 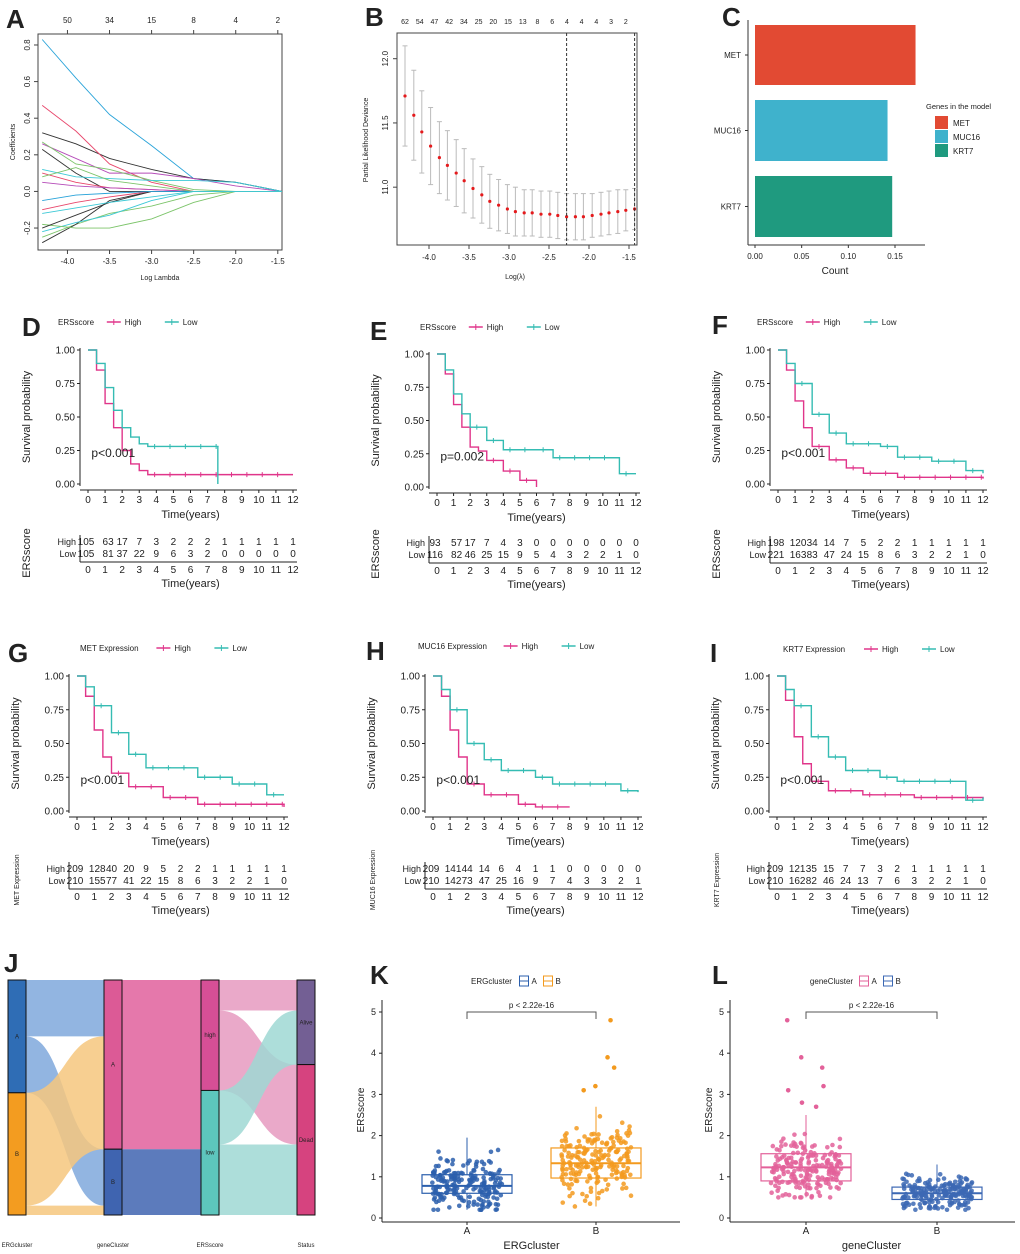 What do you see at coordinates (510, 646) in the screenshot?
I see `legend-marker` at bounding box center [510, 646].